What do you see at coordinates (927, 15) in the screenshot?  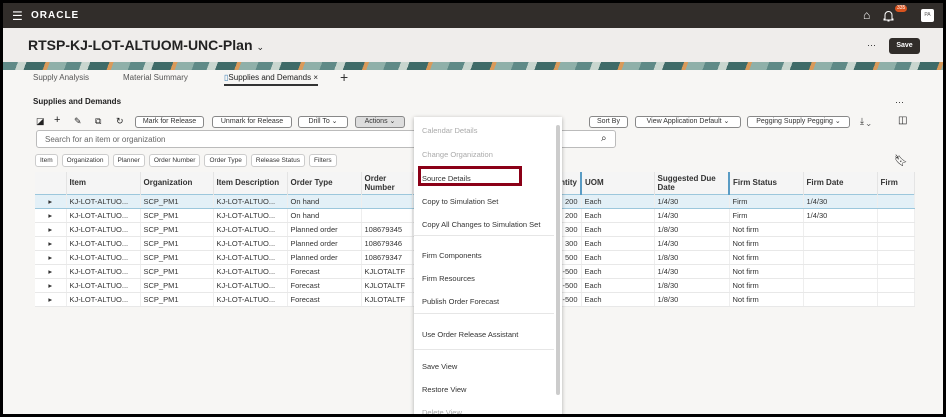 I see `avatar: PA` at bounding box center [927, 15].